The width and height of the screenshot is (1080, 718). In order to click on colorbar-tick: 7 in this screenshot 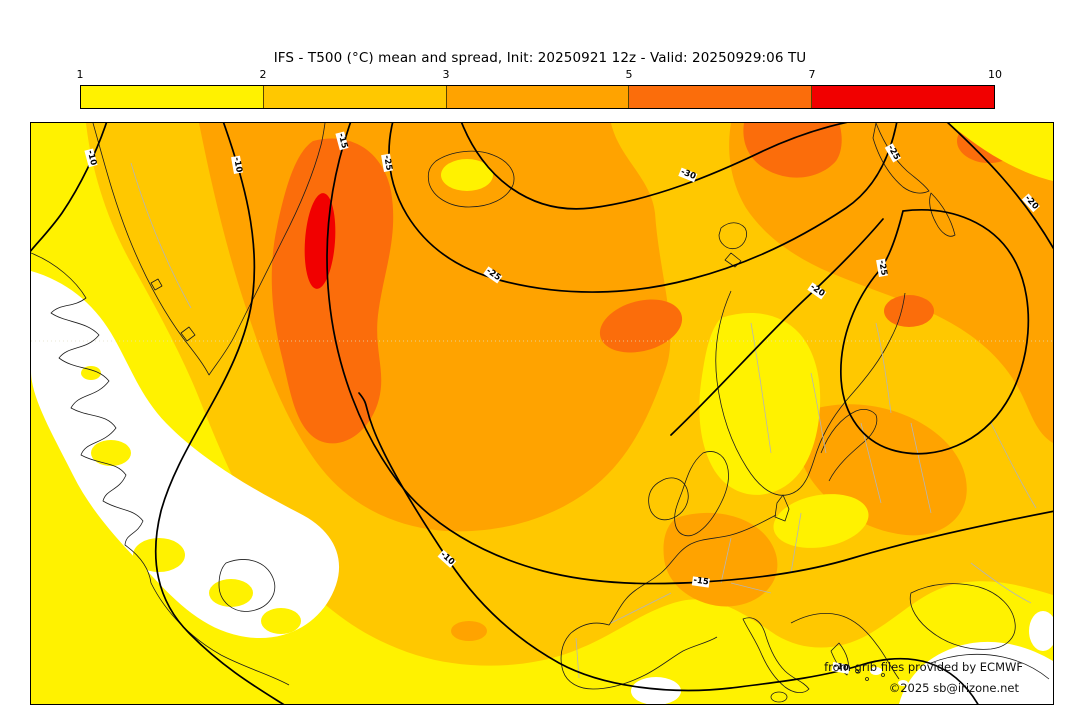, I will do `click(812, 74)`.